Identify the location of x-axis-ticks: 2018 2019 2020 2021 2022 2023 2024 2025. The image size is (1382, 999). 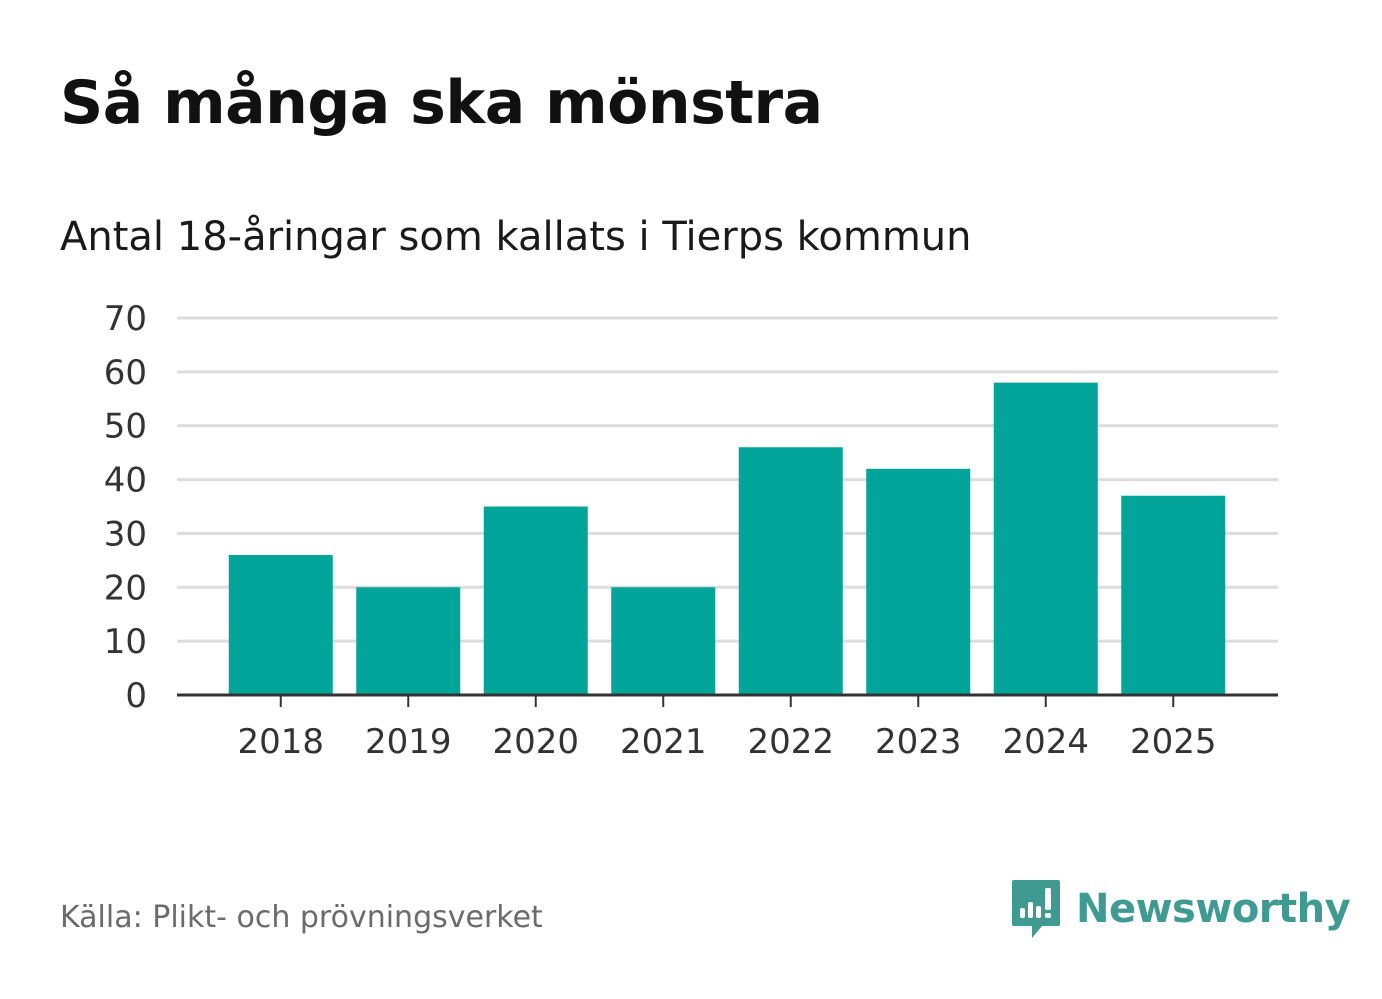
(726, 742).